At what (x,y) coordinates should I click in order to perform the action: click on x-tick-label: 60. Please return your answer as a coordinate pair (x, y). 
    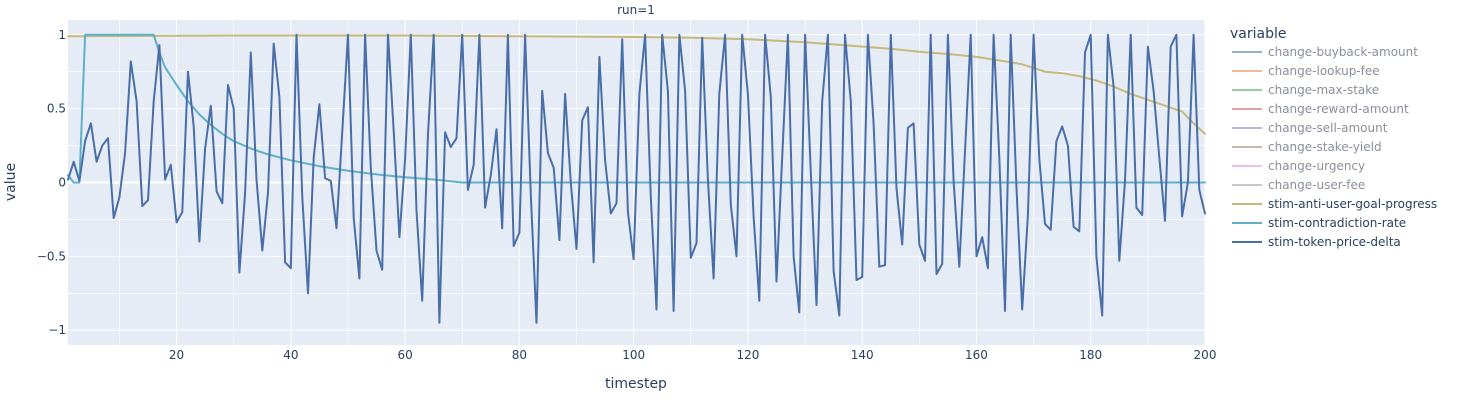
    Looking at the image, I should click on (404, 355).